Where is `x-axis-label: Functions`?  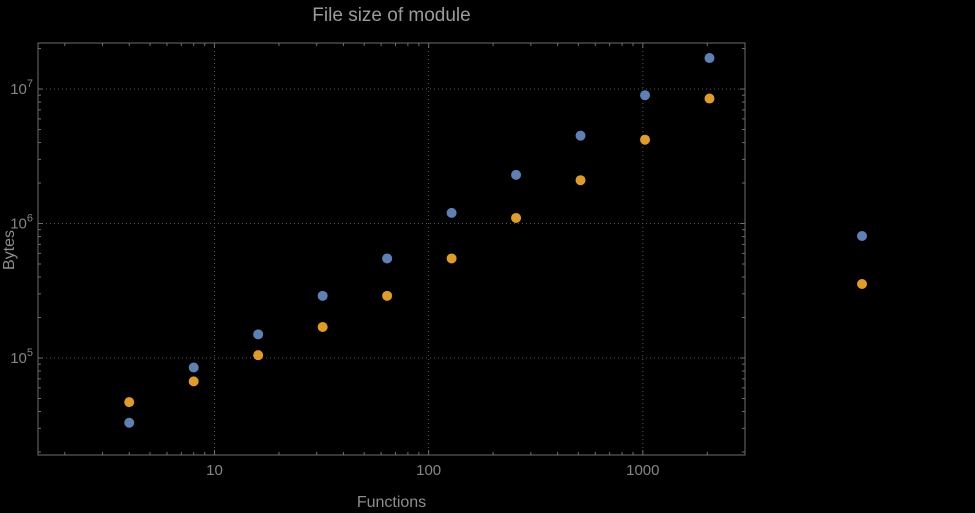
x-axis-label: Functions is located at coordinates (391, 502).